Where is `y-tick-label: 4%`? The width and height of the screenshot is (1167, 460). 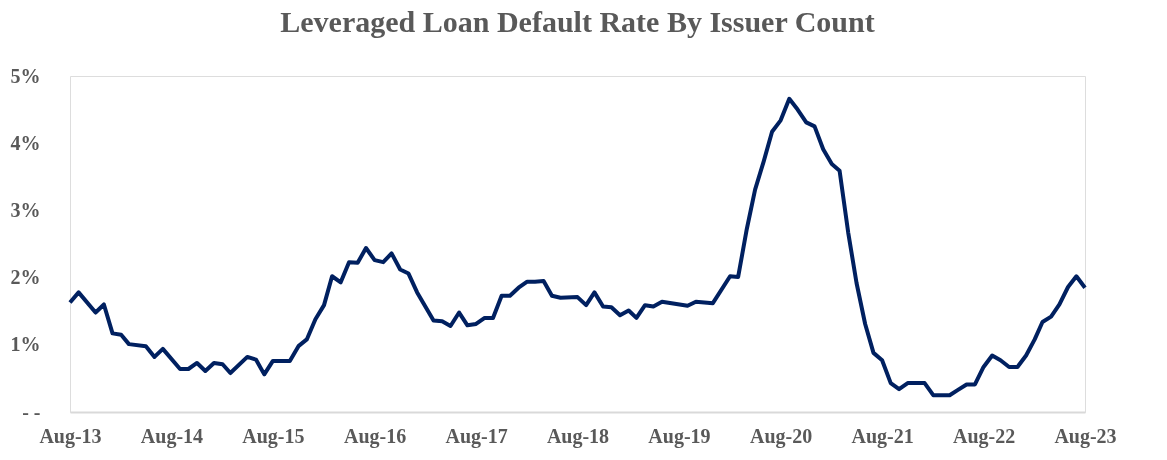
y-tick-label: 4% is located at coordinates (25, 142).